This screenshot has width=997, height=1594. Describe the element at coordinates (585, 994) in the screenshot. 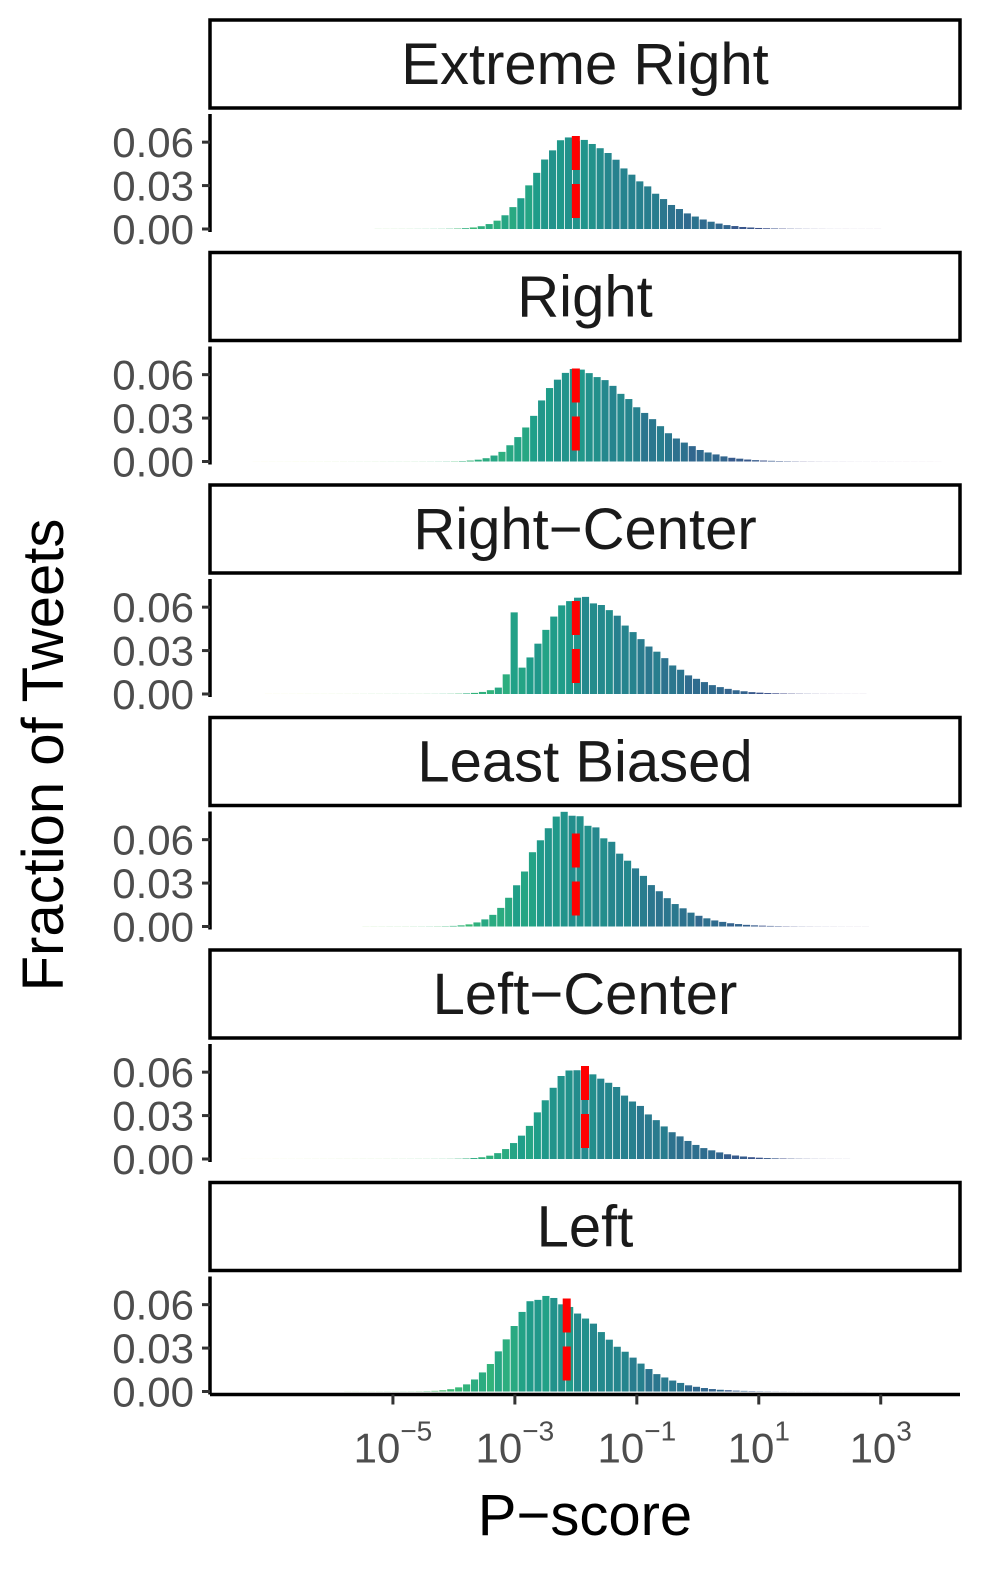

I see `facet-strip` at that location.